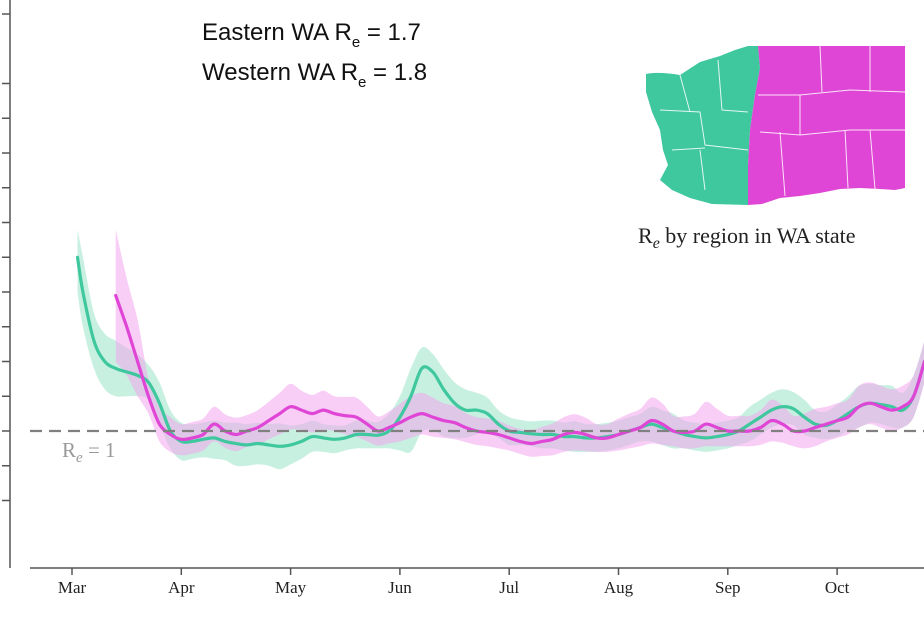 The image size is (924, 634). What do you see at coordinates (619, 587) in the screenshot?
I see `x-tick-label-aug: Aug` at bounding box center [619, 587].